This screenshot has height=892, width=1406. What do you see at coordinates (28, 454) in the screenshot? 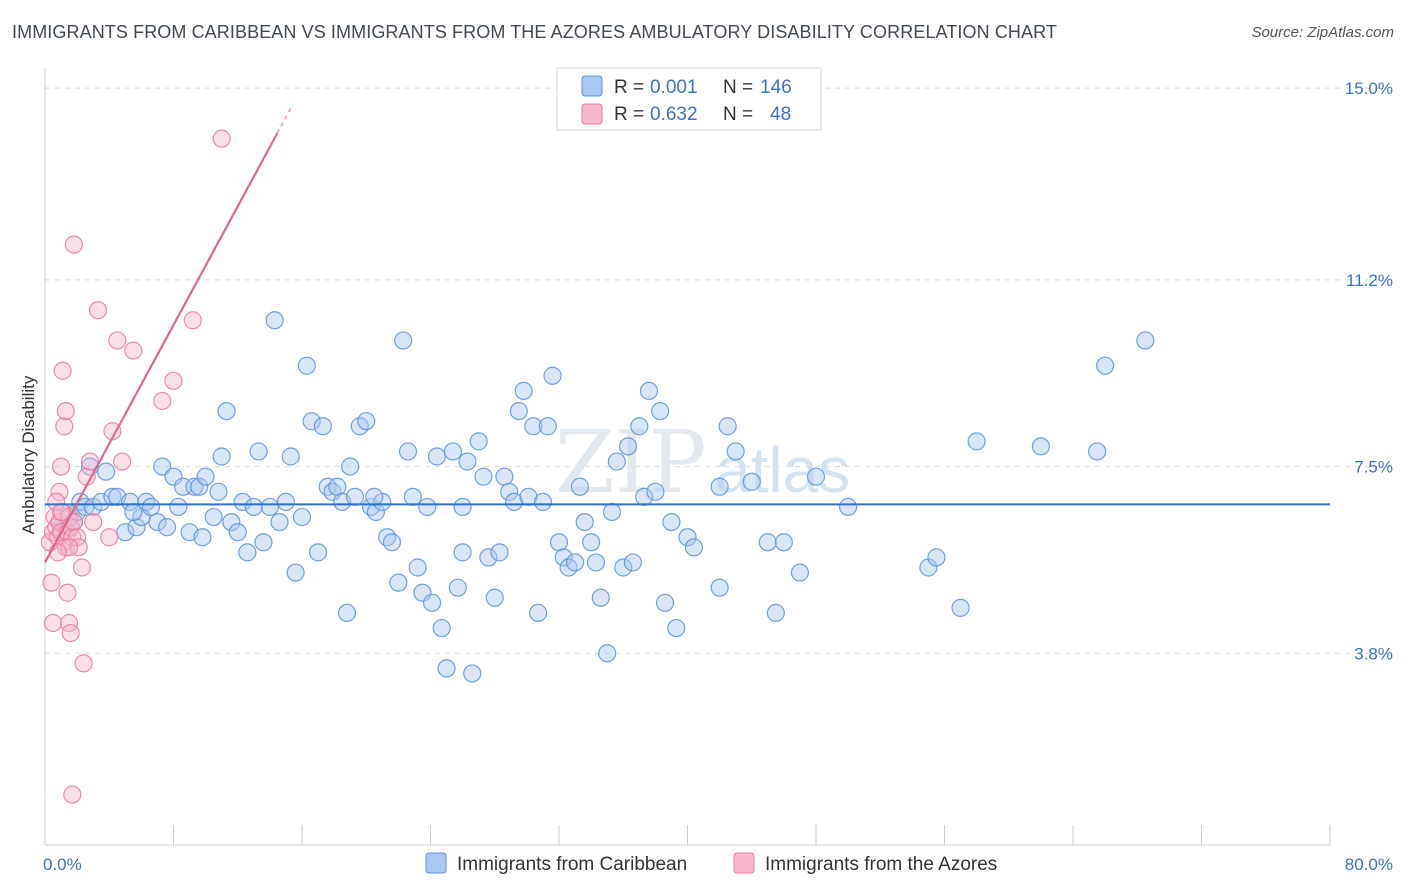
I see `y-axis-label: Ambulatory Disability` at bounding box center [28, 454].